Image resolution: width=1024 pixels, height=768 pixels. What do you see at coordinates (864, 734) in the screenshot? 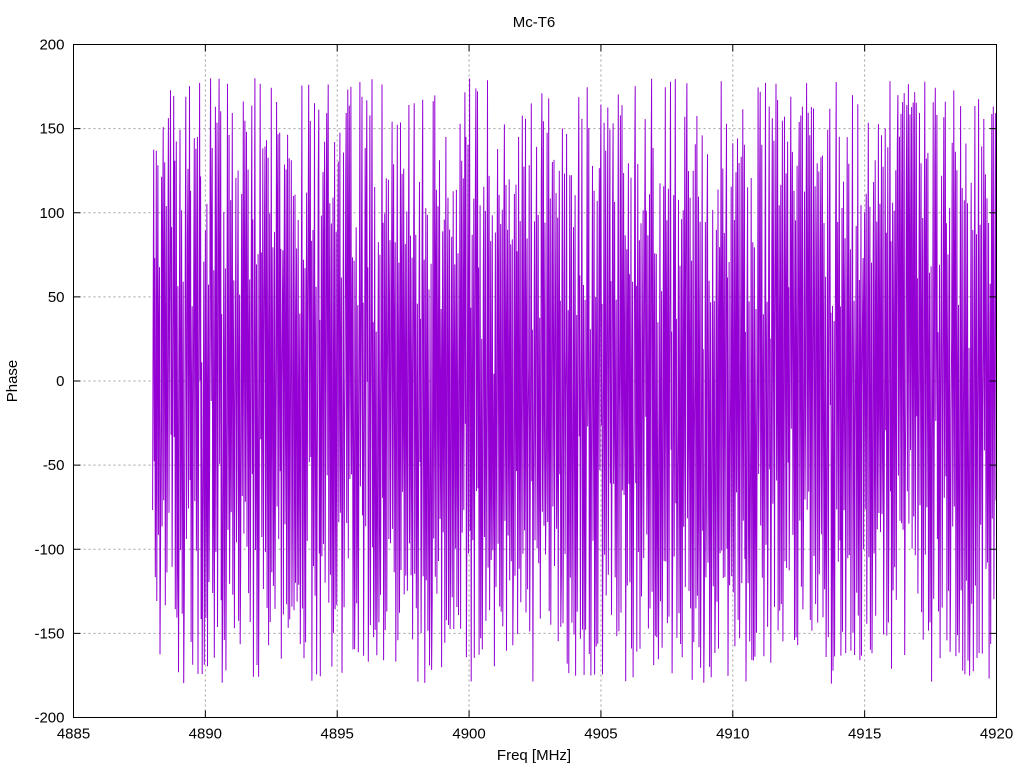
I see `x-tick-label: 4915` at bounding box center [864, 734].